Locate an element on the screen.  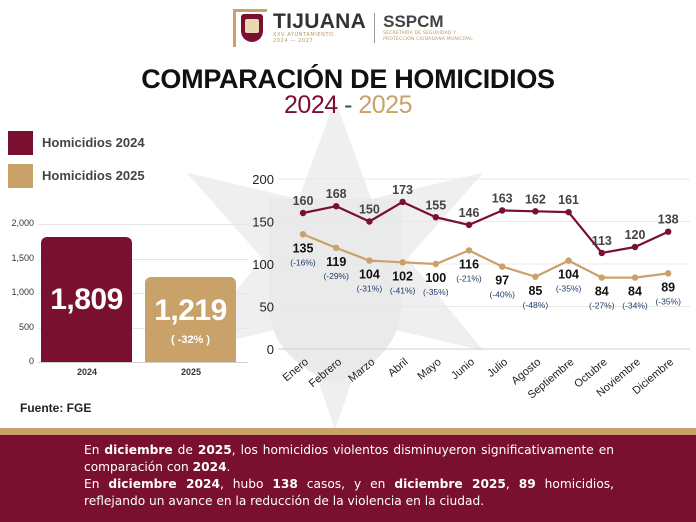
legend-swatch-2024 is located at coordinates (20, 142).